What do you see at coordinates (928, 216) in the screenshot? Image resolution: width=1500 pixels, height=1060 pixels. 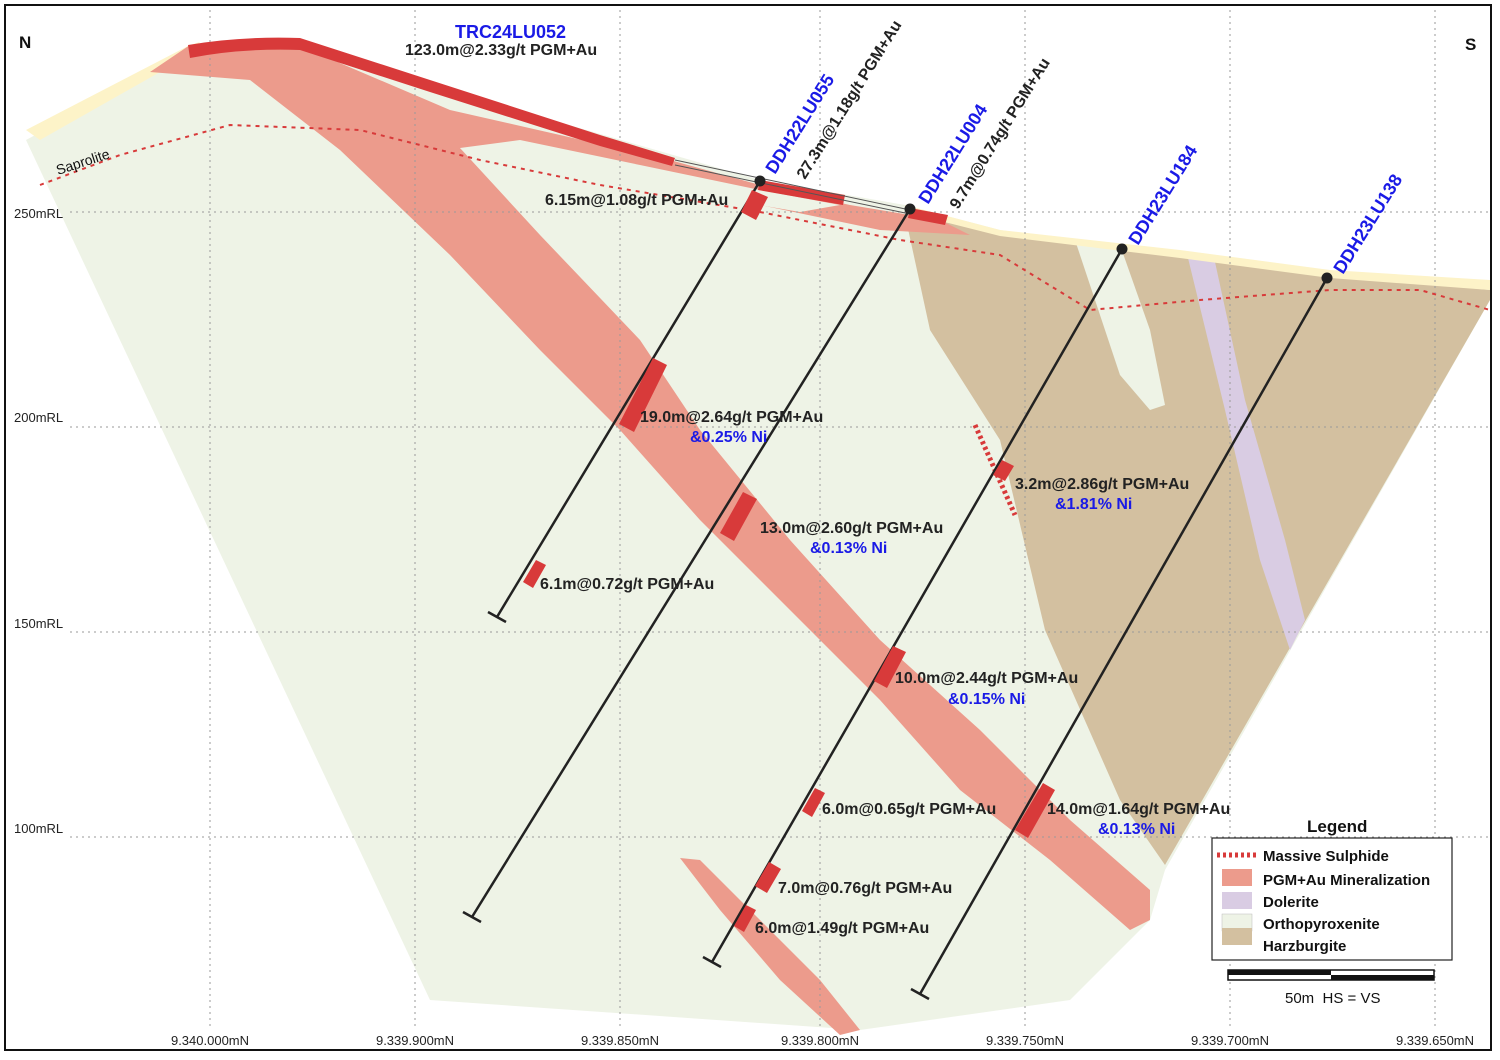 I see `ddh004-collar-intercept` at bounding box center [928, 216].